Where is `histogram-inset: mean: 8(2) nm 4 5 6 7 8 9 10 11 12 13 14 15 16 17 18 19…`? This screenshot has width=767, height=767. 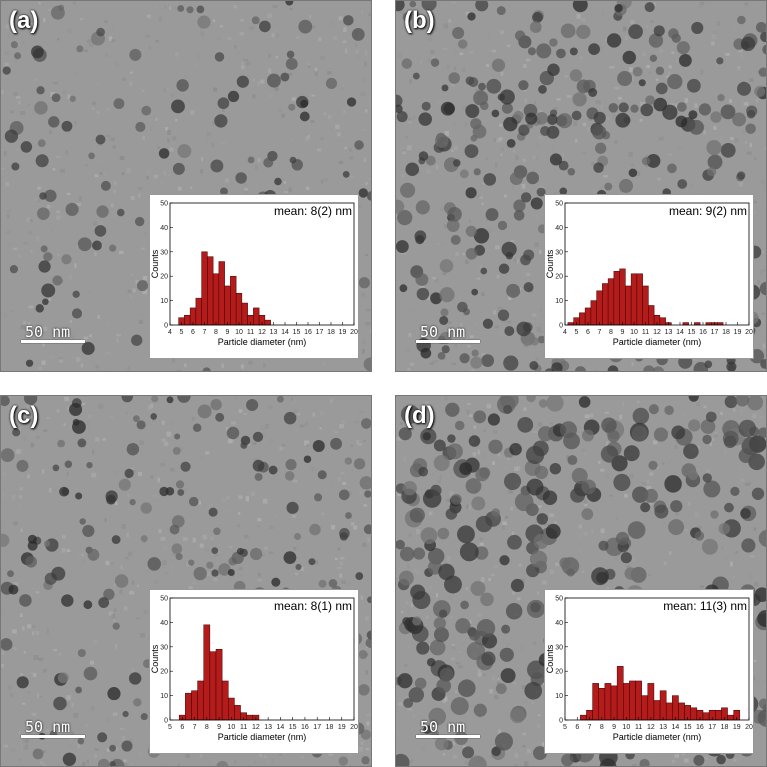 histogram-inset: mean: 8(2) nm 4 5 6 7 8 9 10 11 12 13 14 15 16 17 18 19… is located at coordinates (254, 276).